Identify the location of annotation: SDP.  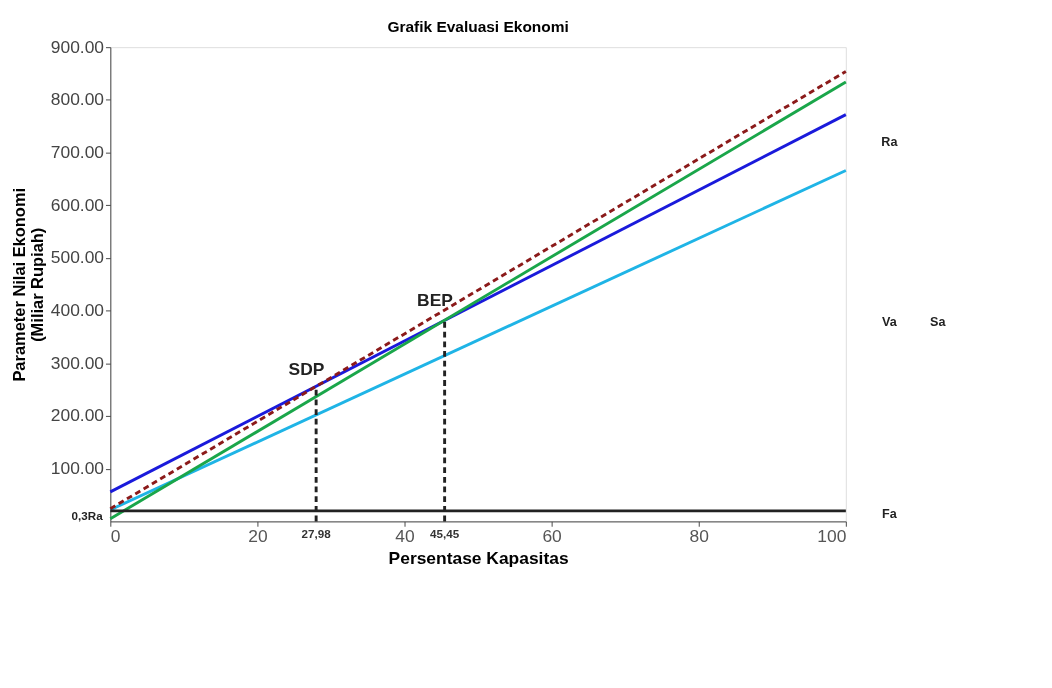
(306, 369).